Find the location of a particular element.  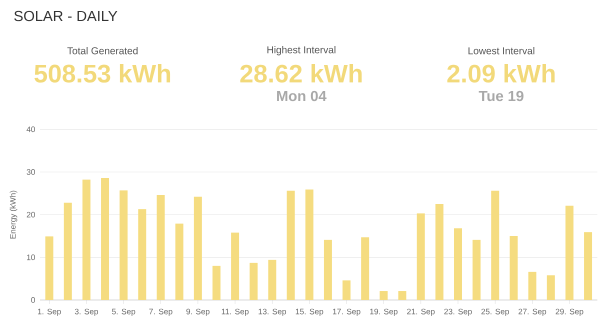

y-tick-label: 40 is located at coordinates (30, 129).